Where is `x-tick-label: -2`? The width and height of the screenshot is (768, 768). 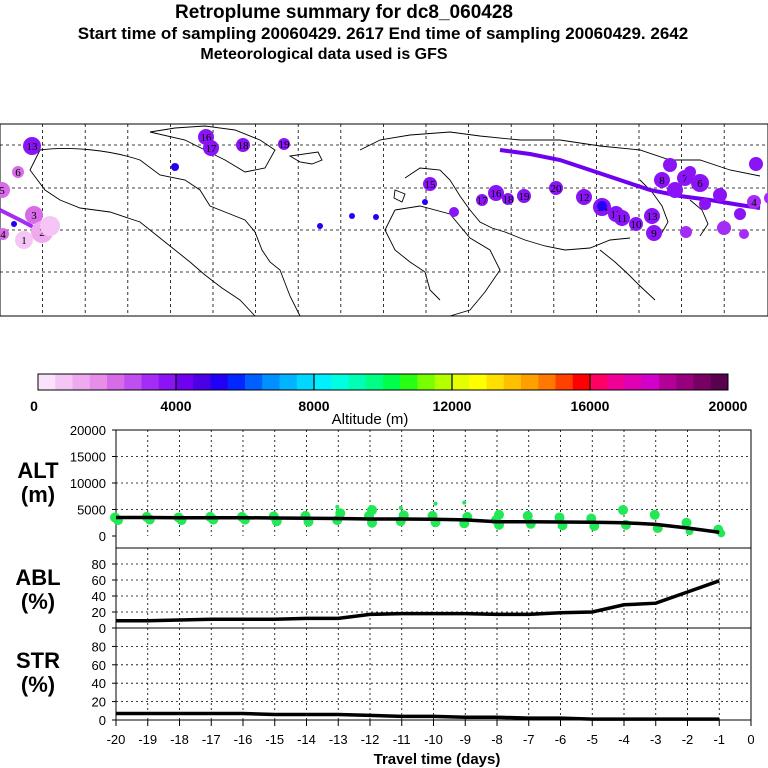 x-tick-label: -2 is located at coordinates (688, 739).